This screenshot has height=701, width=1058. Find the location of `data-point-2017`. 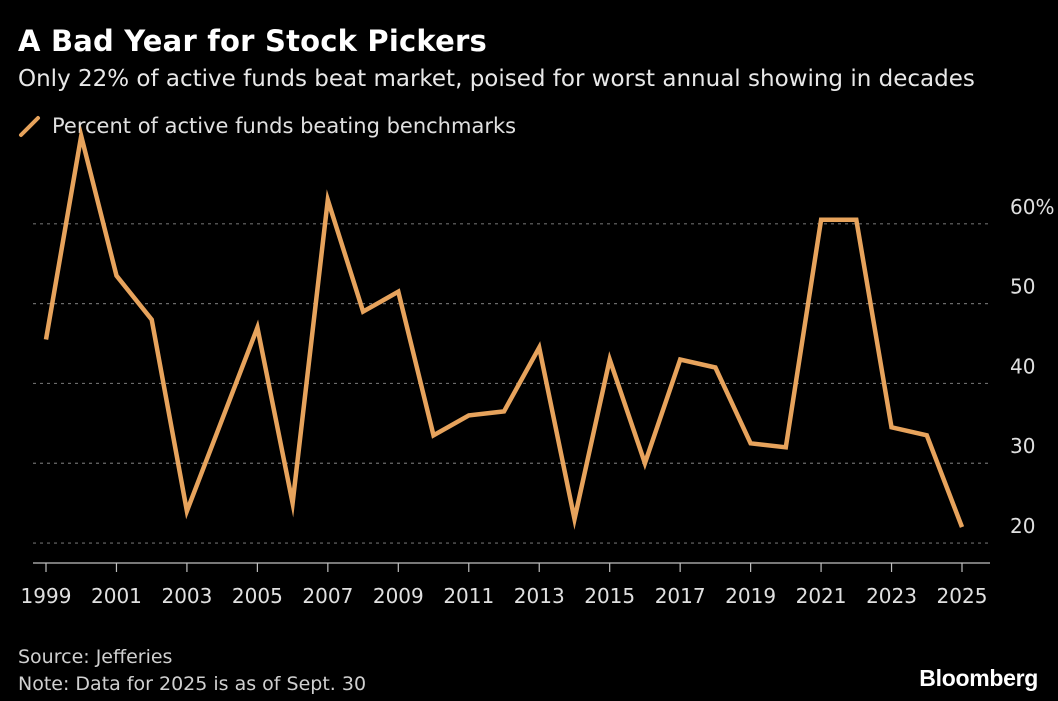

data-point-2017 is located at coordinates (680, 359).